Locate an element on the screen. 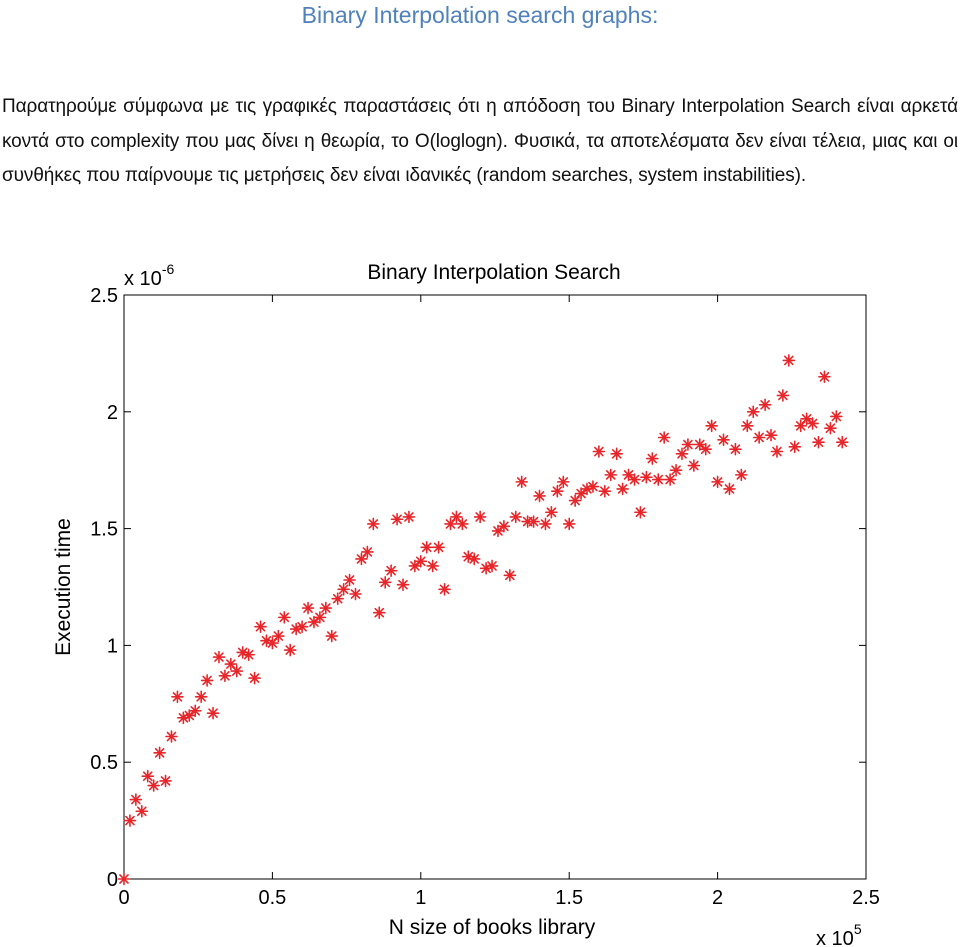  y-tick-label: 2 is located at coordinates (112, 413).